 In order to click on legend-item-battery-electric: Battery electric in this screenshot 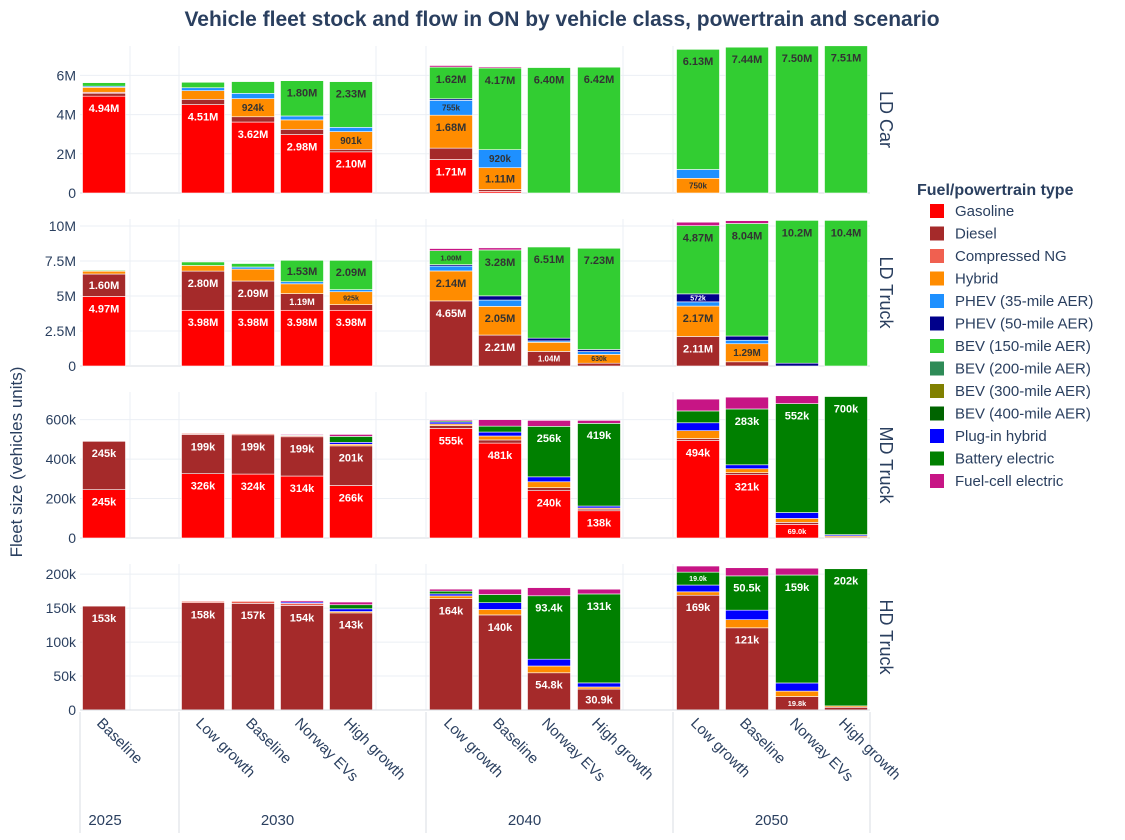, I will do `click(992, 459)`.